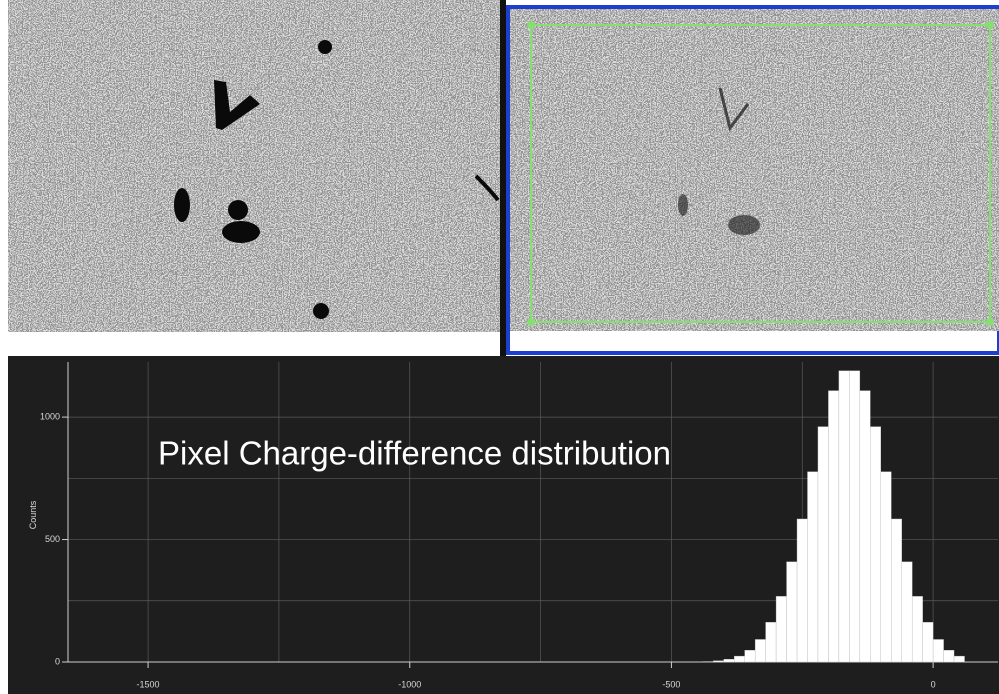  Describe the element at coordinates (503, 178) in the screenshot. I see `divider` at that location.